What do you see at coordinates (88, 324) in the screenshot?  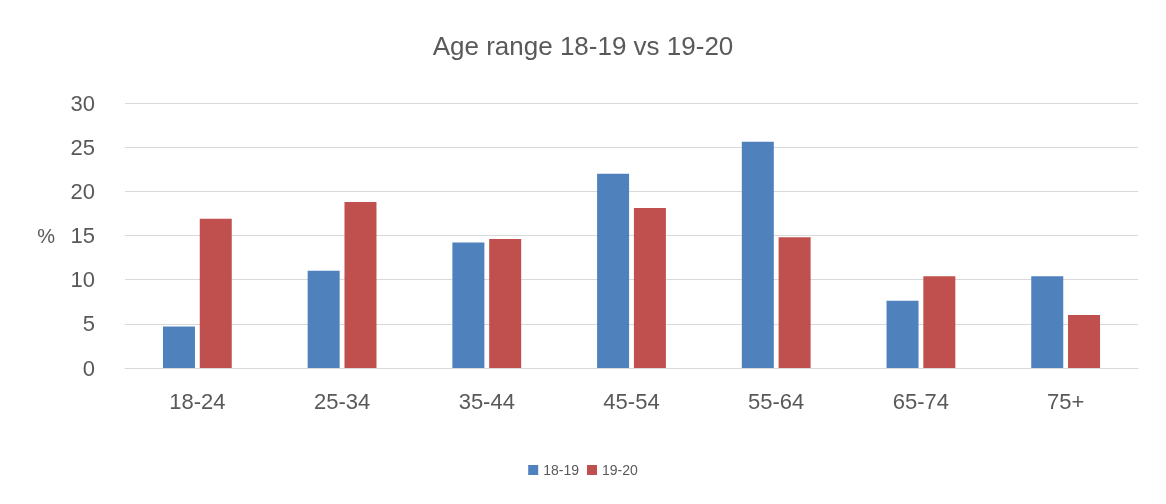 I see `y-tick-label: 5` at bounding box center [88, 324].